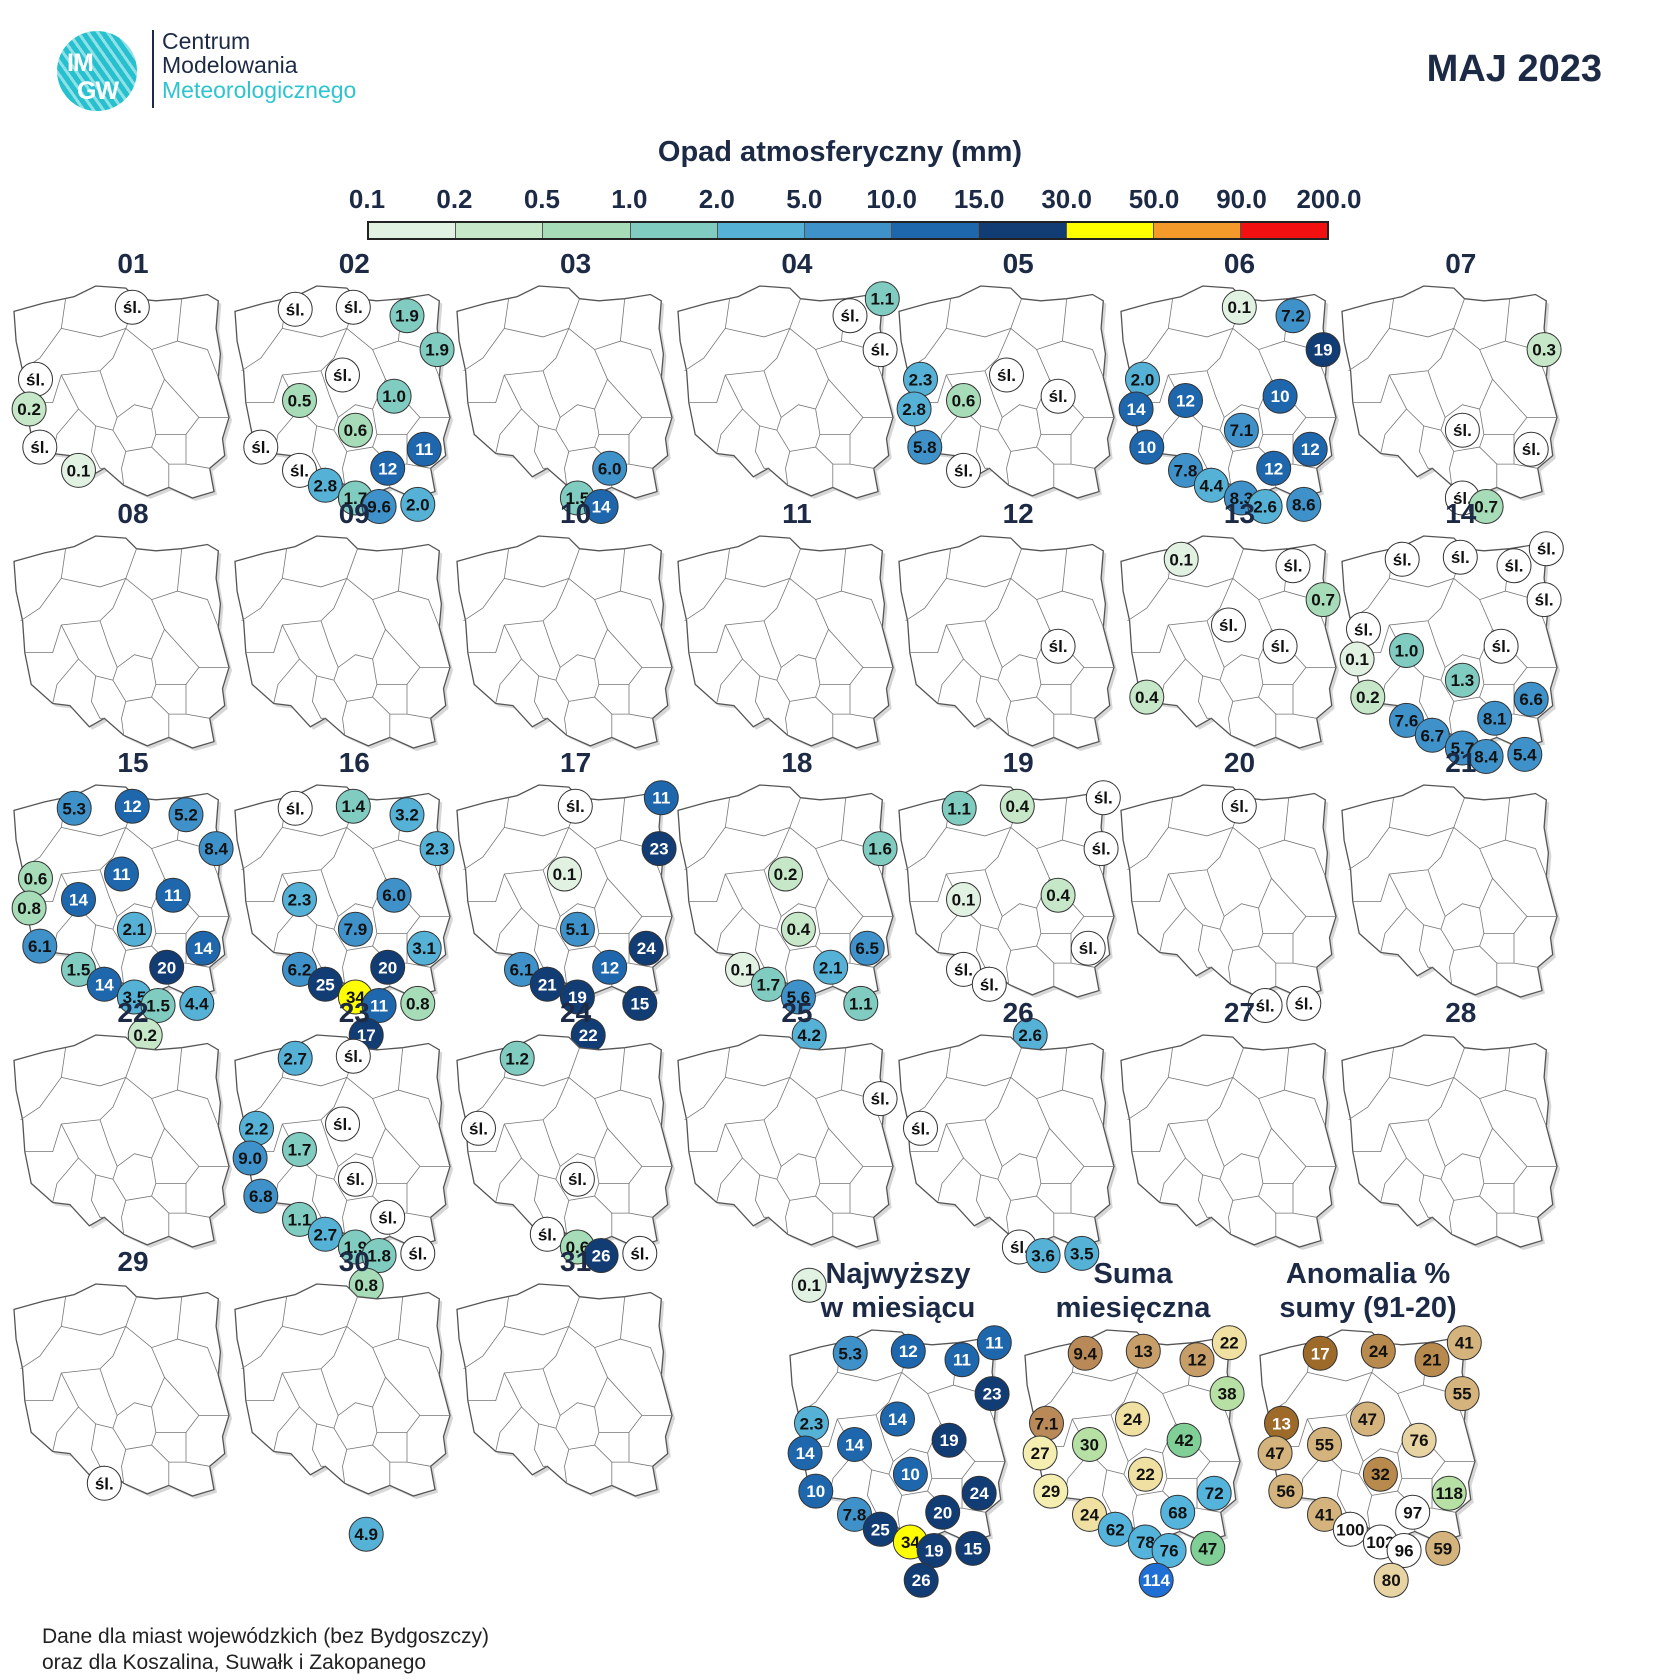  I want to click on day-label: 13, so click(1239, 513).